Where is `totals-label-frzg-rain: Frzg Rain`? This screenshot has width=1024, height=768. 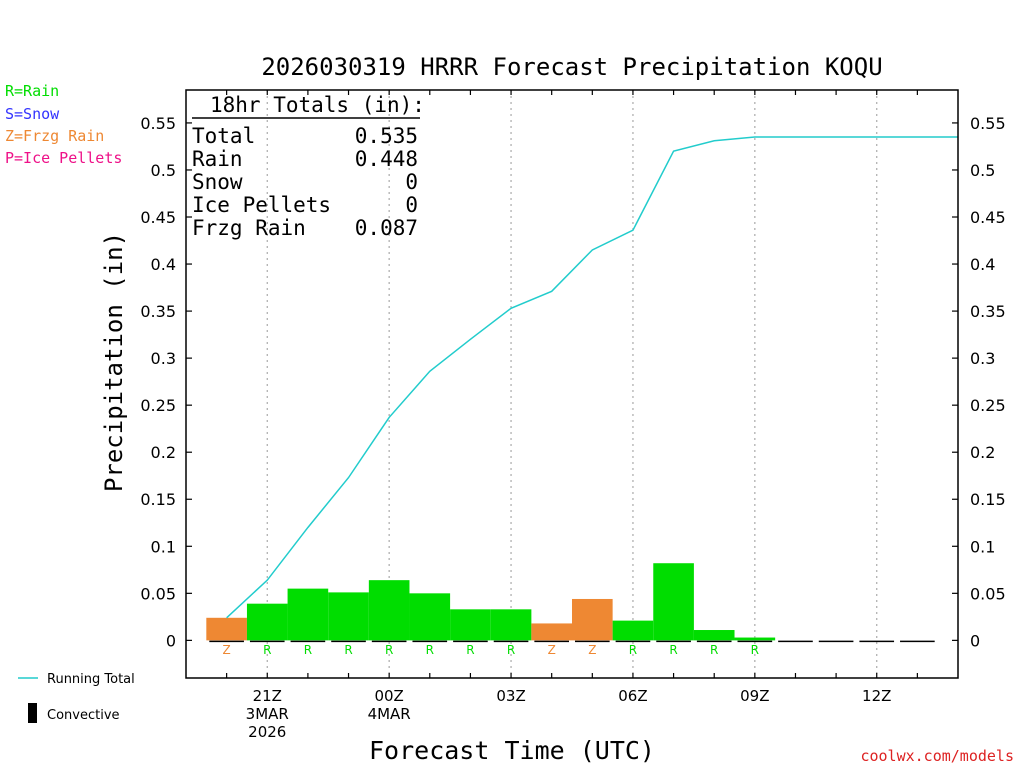 totals-label-frzg-rain: Frzg Rain is located at coordinates (249, 228).